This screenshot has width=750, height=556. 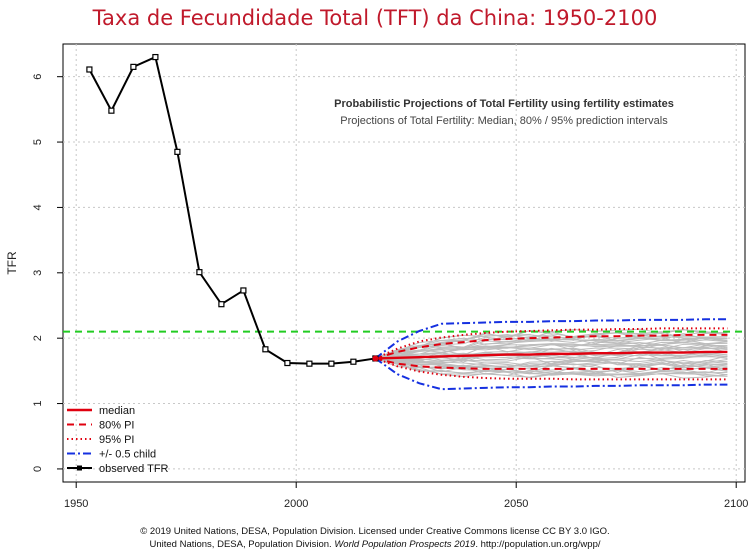 I want to click on legend-label: 95% PI, so click(x=116, y=440).